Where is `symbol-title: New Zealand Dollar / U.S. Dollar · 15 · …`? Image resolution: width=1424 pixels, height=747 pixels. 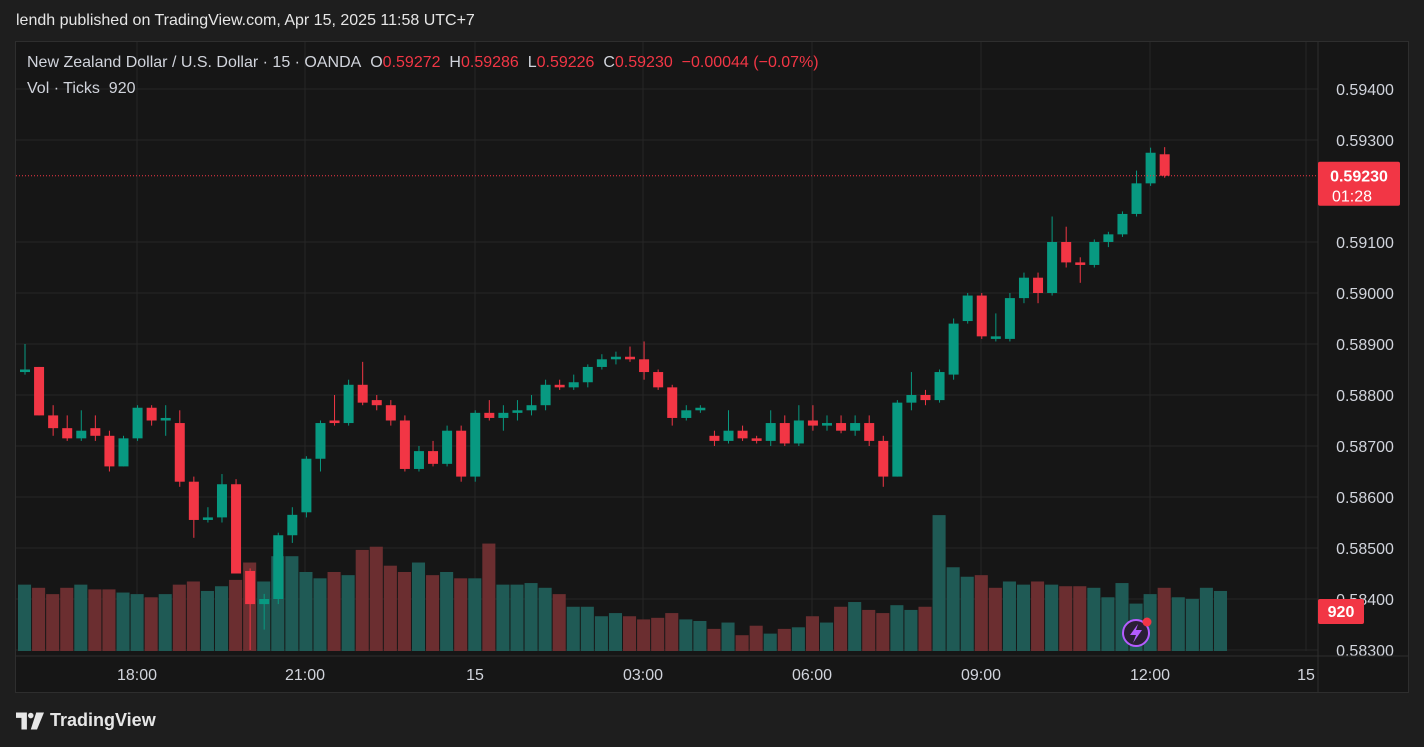 symbol-title: New Zealand Dollar / U.S. Dollar · 15 · … is located at coordinates (194, 62).